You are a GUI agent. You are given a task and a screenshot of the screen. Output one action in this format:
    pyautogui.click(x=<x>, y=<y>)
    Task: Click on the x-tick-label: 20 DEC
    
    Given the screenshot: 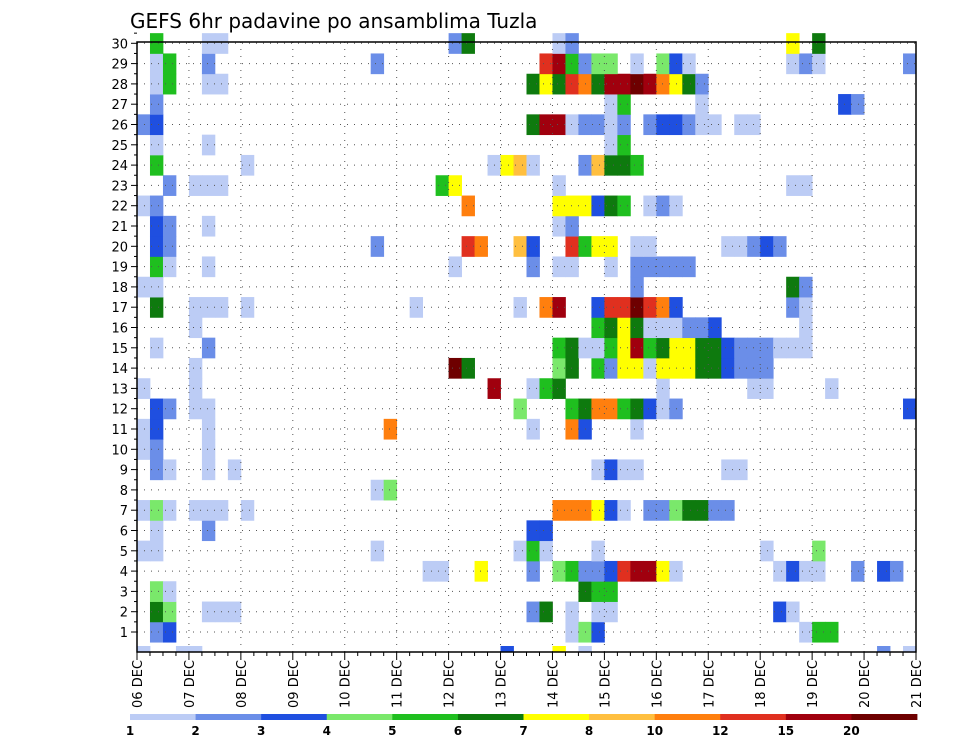 What is the action you would take?
    pyautogui.click(x=865, y=684)
    